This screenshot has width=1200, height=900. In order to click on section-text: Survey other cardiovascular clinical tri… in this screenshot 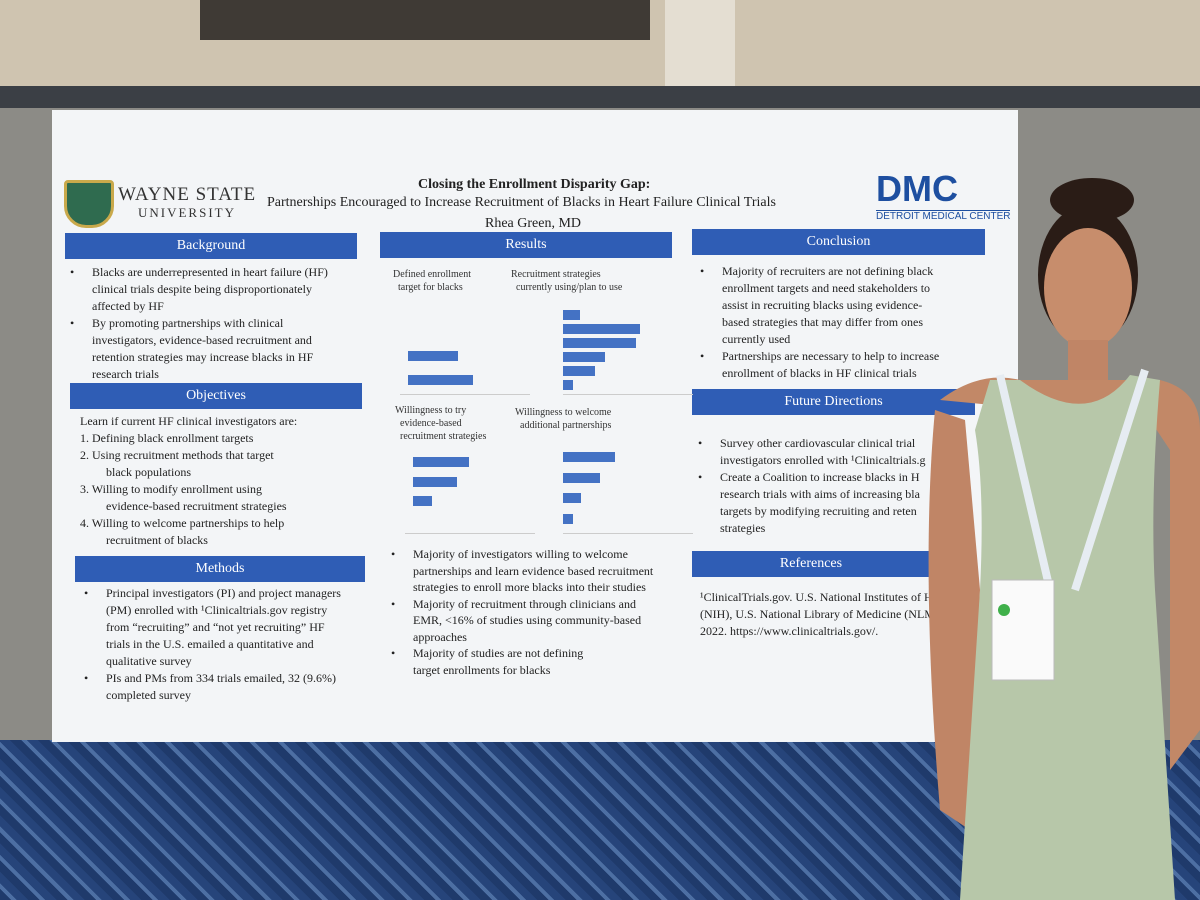, I will do `click(806, 443)`.